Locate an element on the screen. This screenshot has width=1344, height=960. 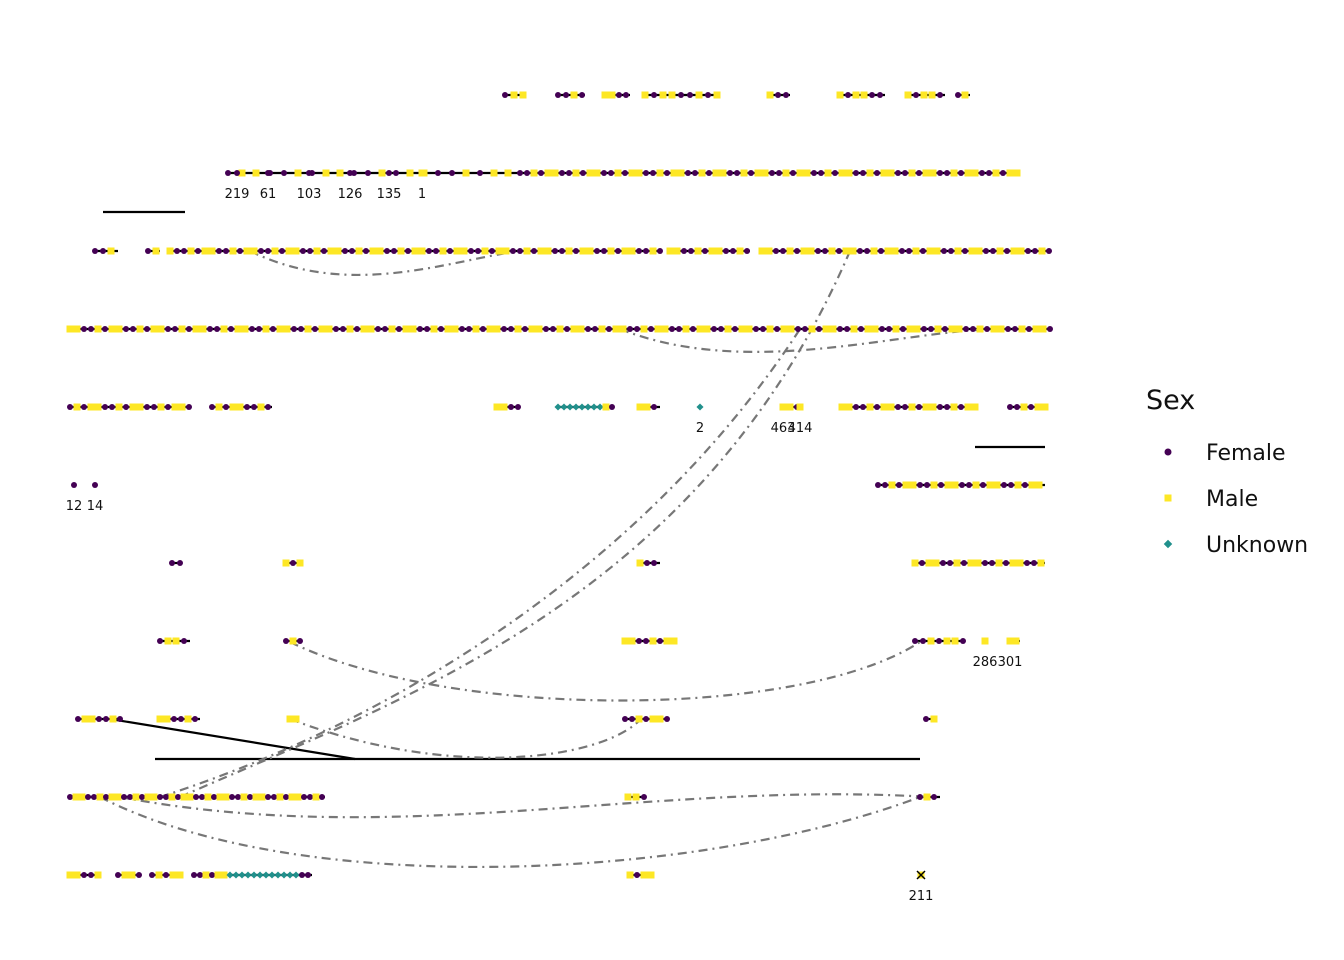
legend-label: Unknown is located at coordinates (1257, 545).